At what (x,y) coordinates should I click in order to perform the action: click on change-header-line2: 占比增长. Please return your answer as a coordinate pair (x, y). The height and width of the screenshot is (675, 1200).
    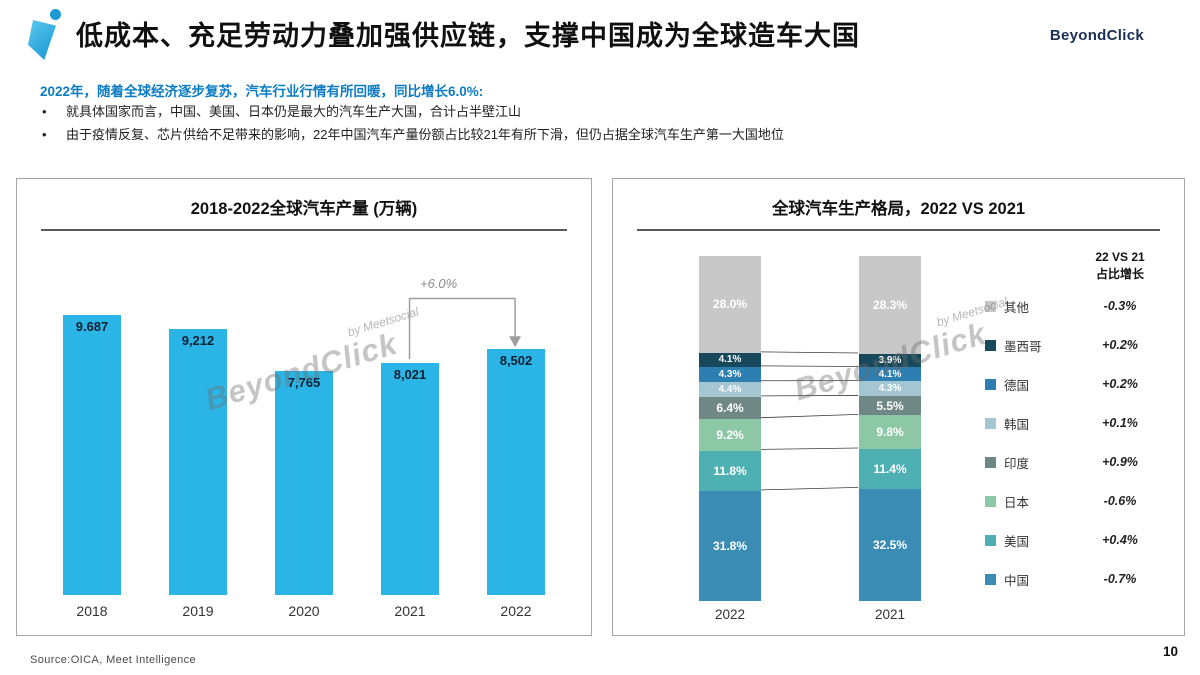
    Looking at the image, I should click on (1119, 274).